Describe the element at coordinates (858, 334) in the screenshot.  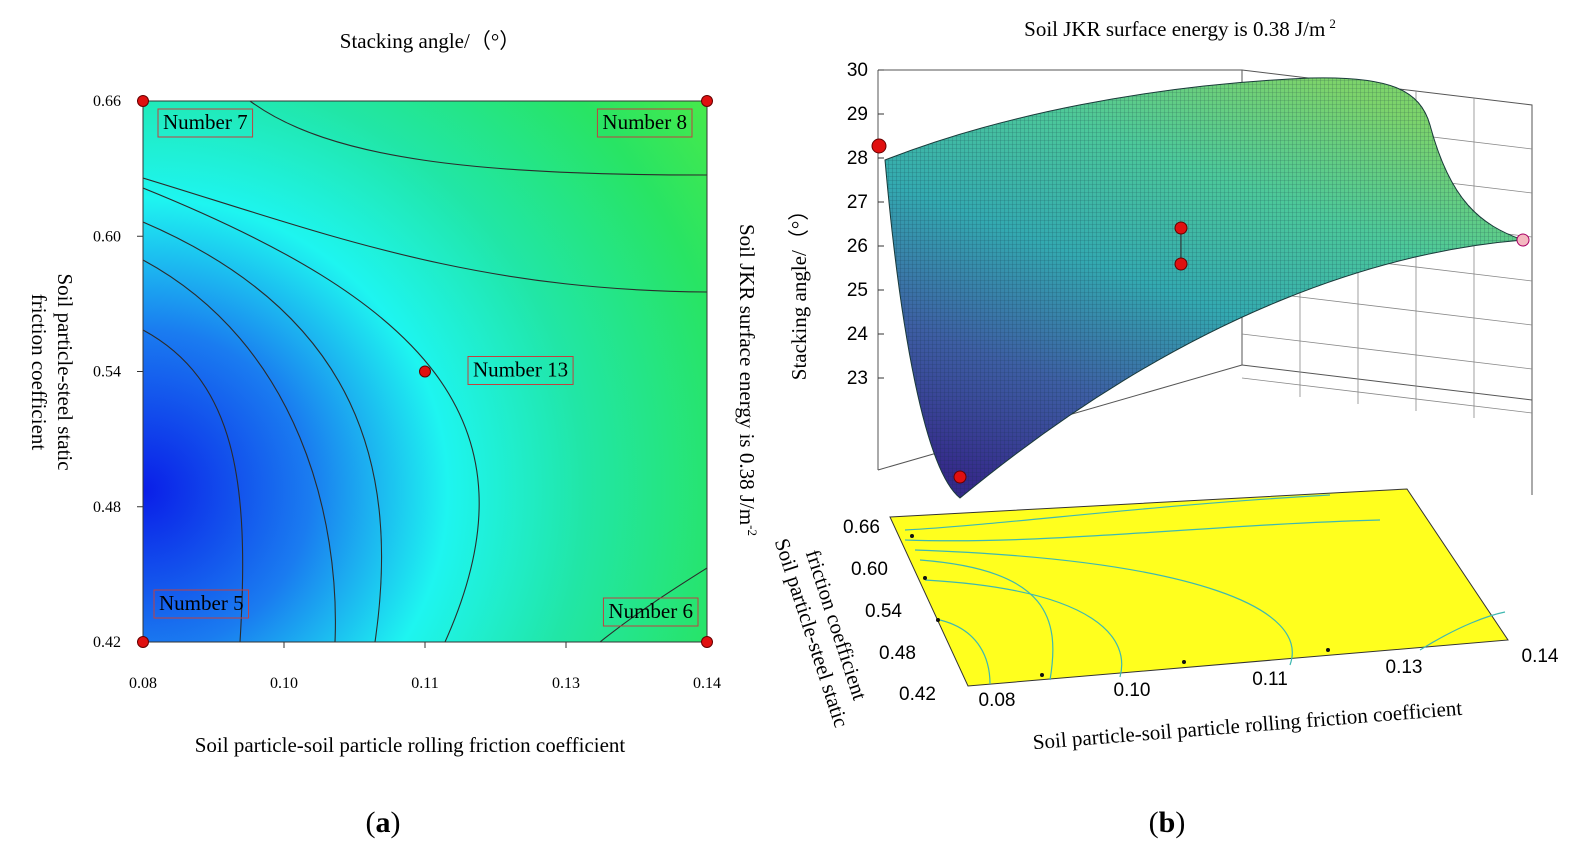
I see `z-tick-label: 24` at that location.